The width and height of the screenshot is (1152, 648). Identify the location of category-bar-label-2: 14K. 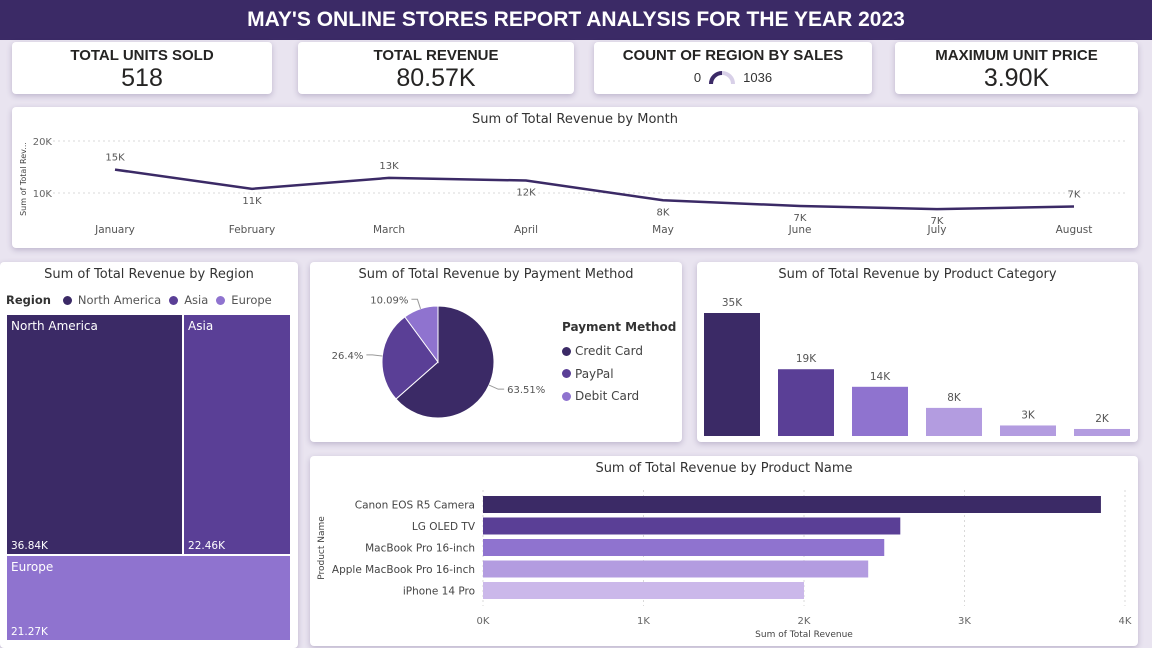
(880, 377).